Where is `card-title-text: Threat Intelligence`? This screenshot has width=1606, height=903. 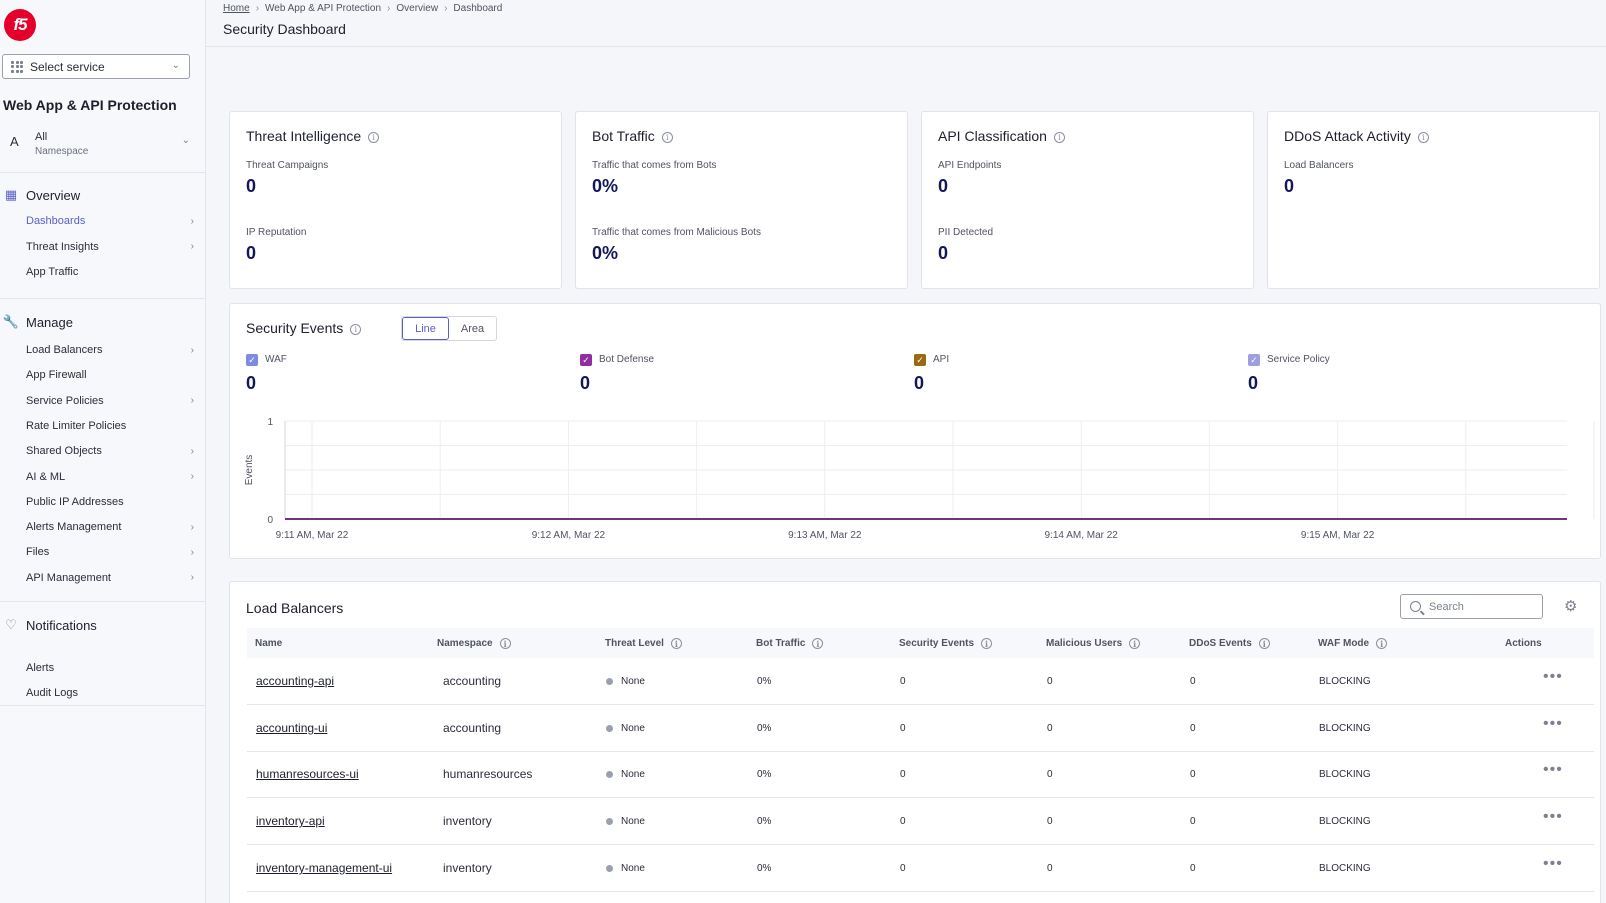
card-title-text: Threat Intelligence is located at coordinates (304, 136).